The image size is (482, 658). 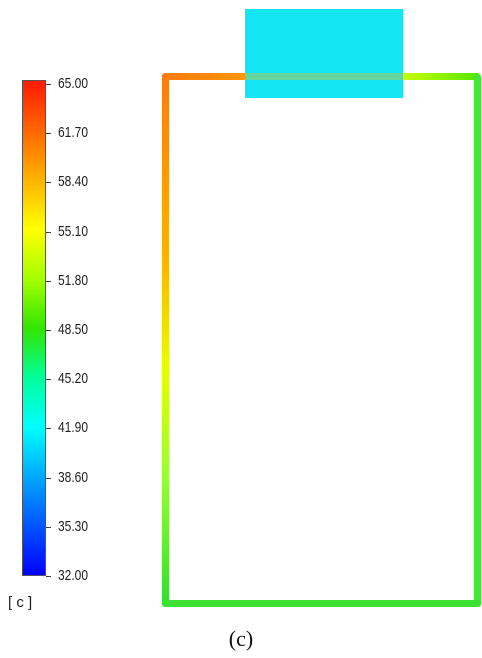 I want to click on pipe-right-wall, so click(x=477, y=340).